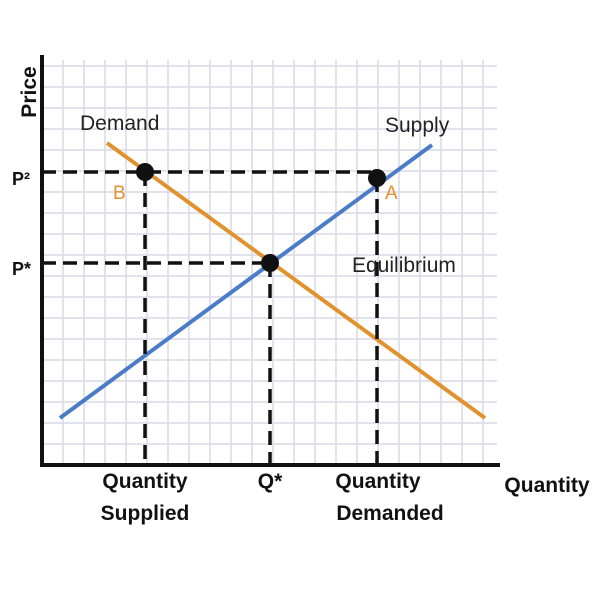 The image size is (614, 614). What do you see at coordinates (119, 193) in the screenshot?
I see `point-b-label: B` at bounding box center [119, 193].